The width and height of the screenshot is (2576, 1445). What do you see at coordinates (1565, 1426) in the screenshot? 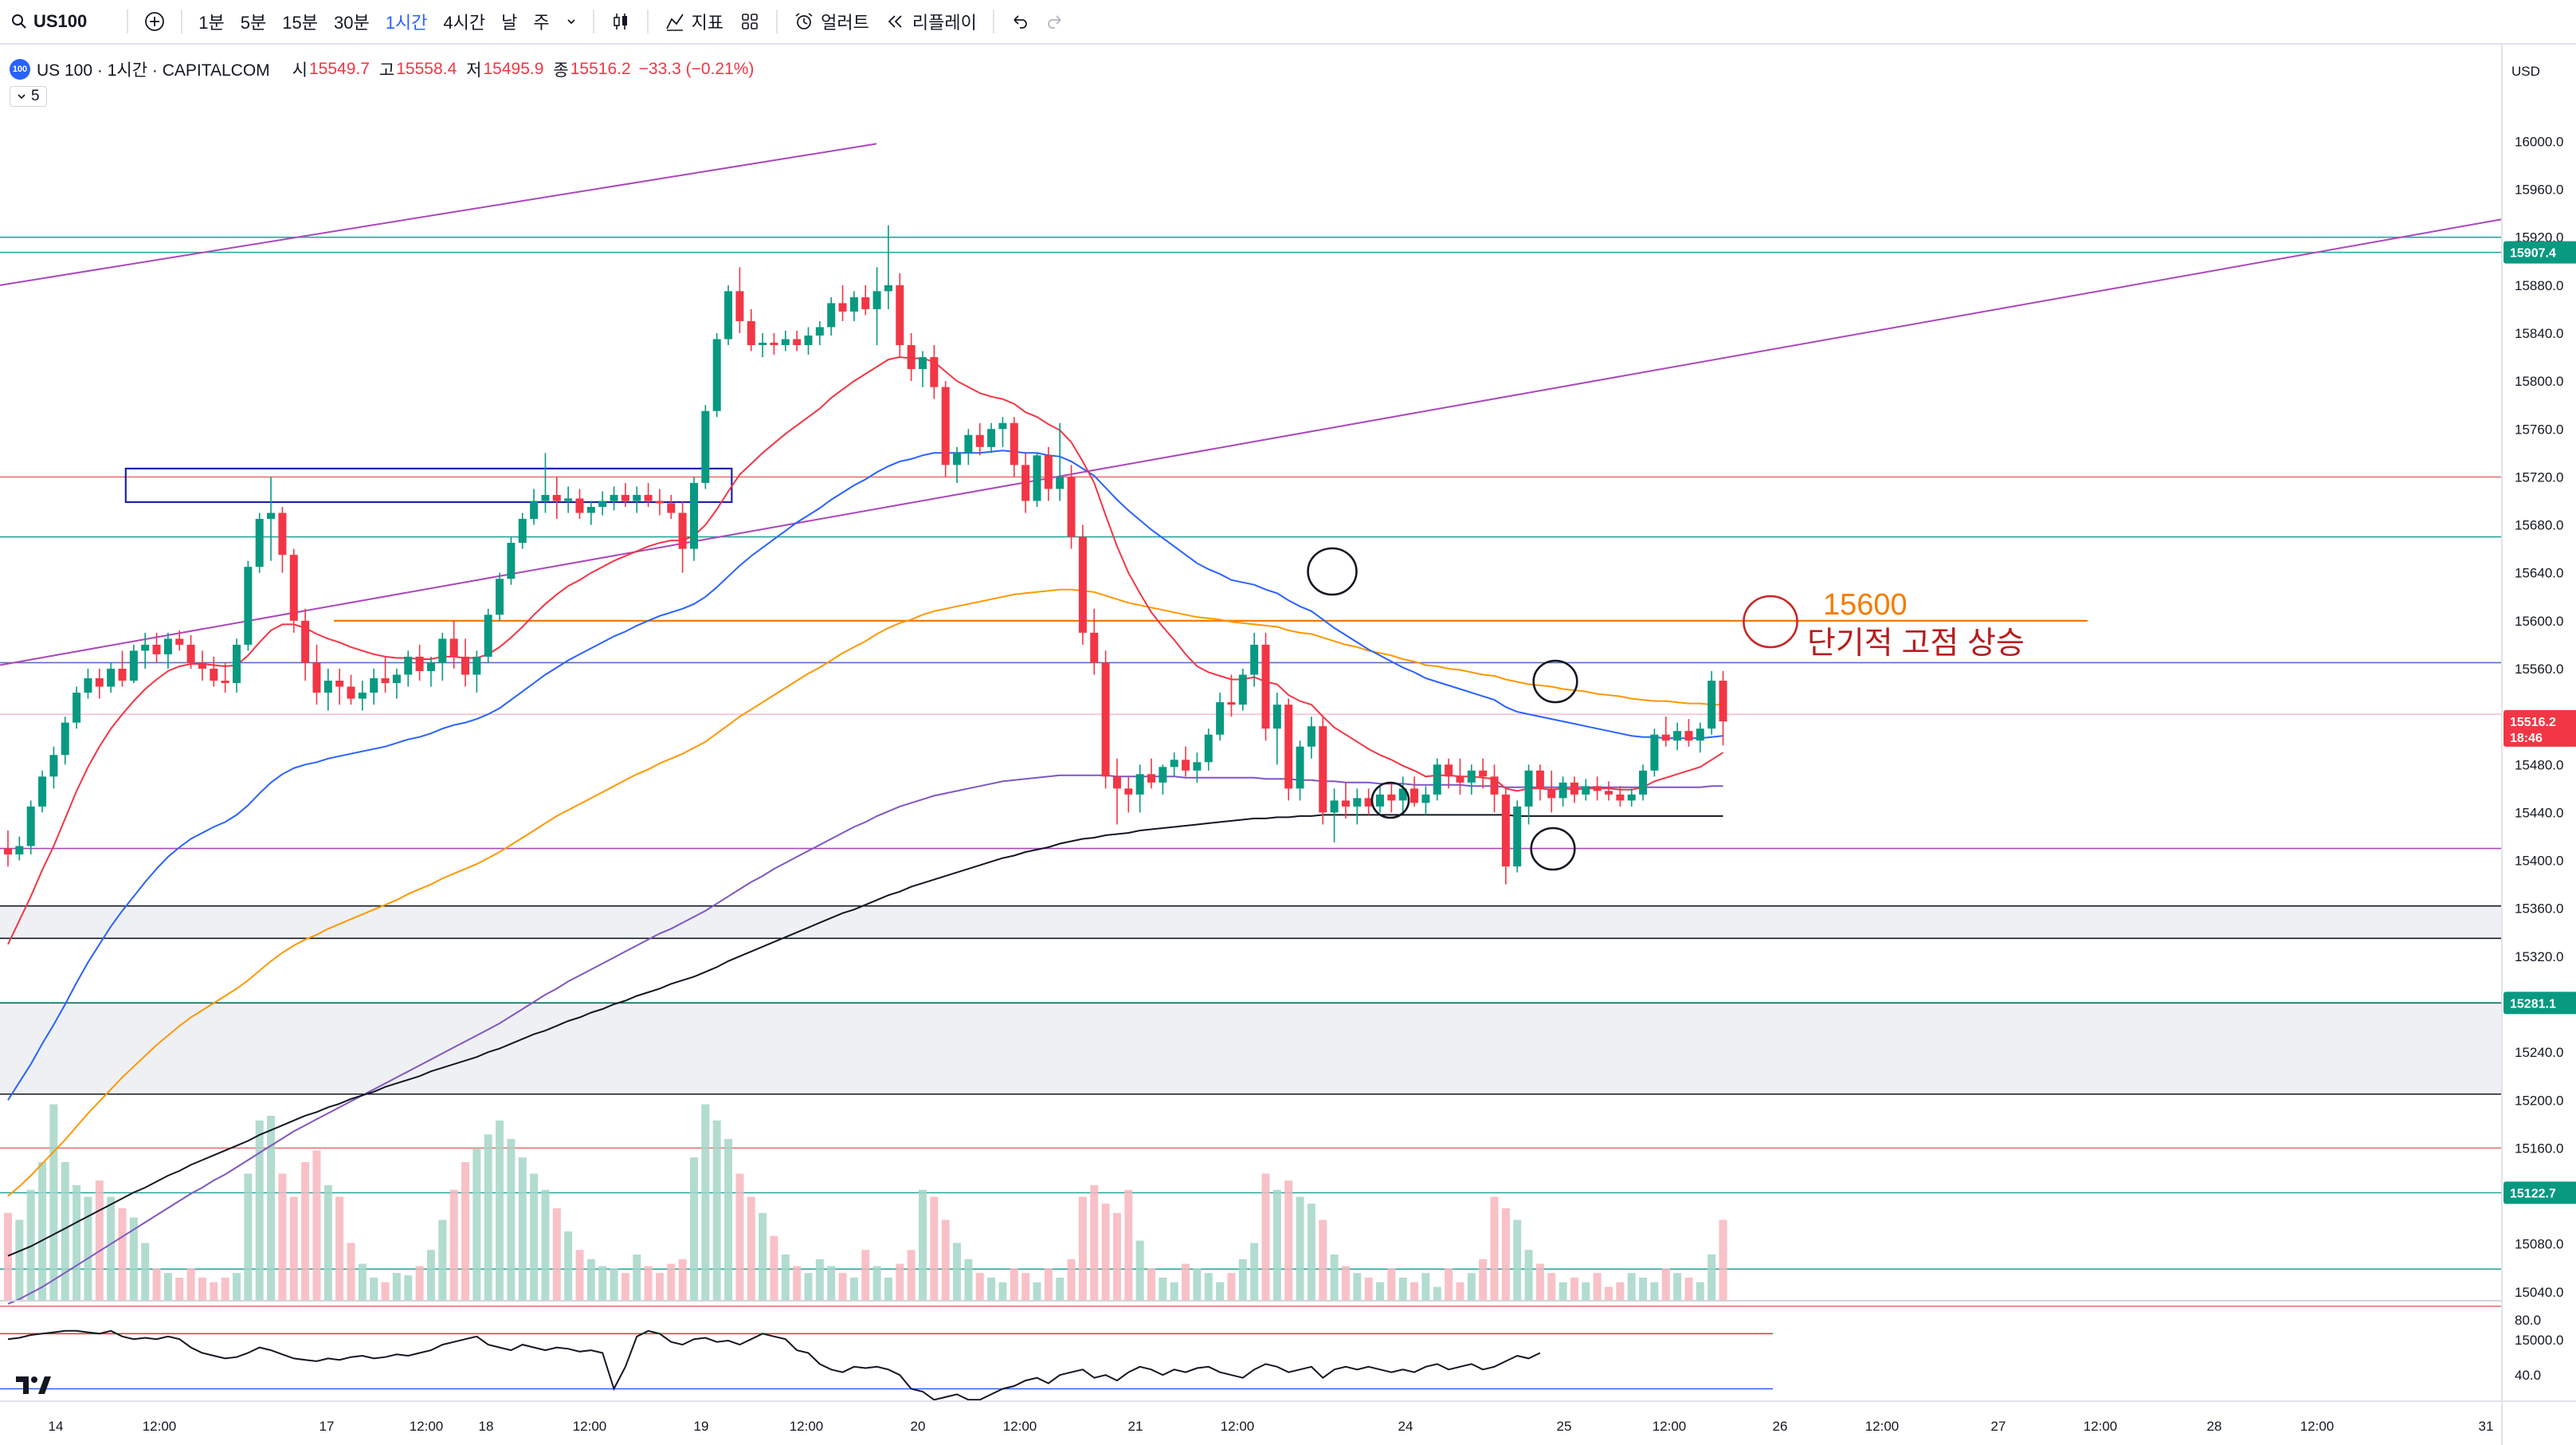
I see `time-tick-label: 25` at bounding box center [1565, 1426].